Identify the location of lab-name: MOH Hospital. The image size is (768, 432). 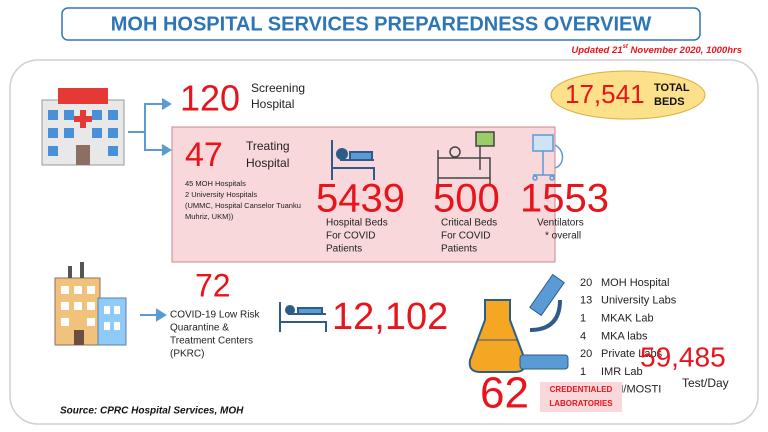
(635, 283).